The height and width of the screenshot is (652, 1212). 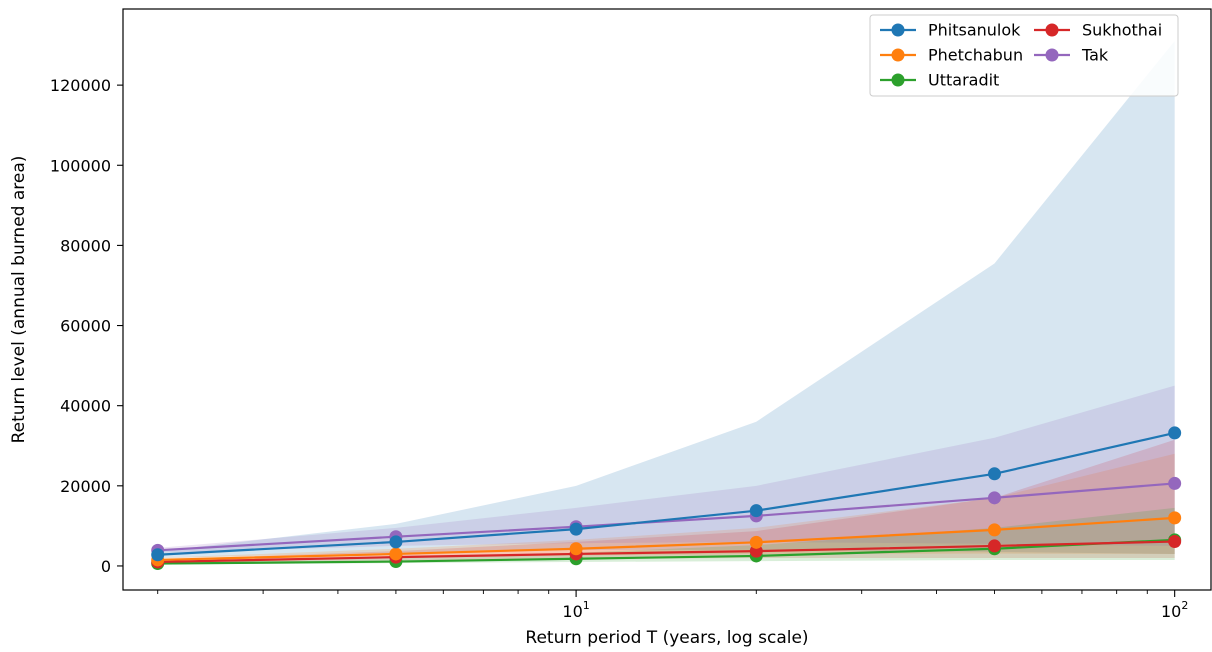 What do you see at coordinates (80, 85) in the screenshot?
I see `y-tick-label: 120000` at bounding box center [80, 85].